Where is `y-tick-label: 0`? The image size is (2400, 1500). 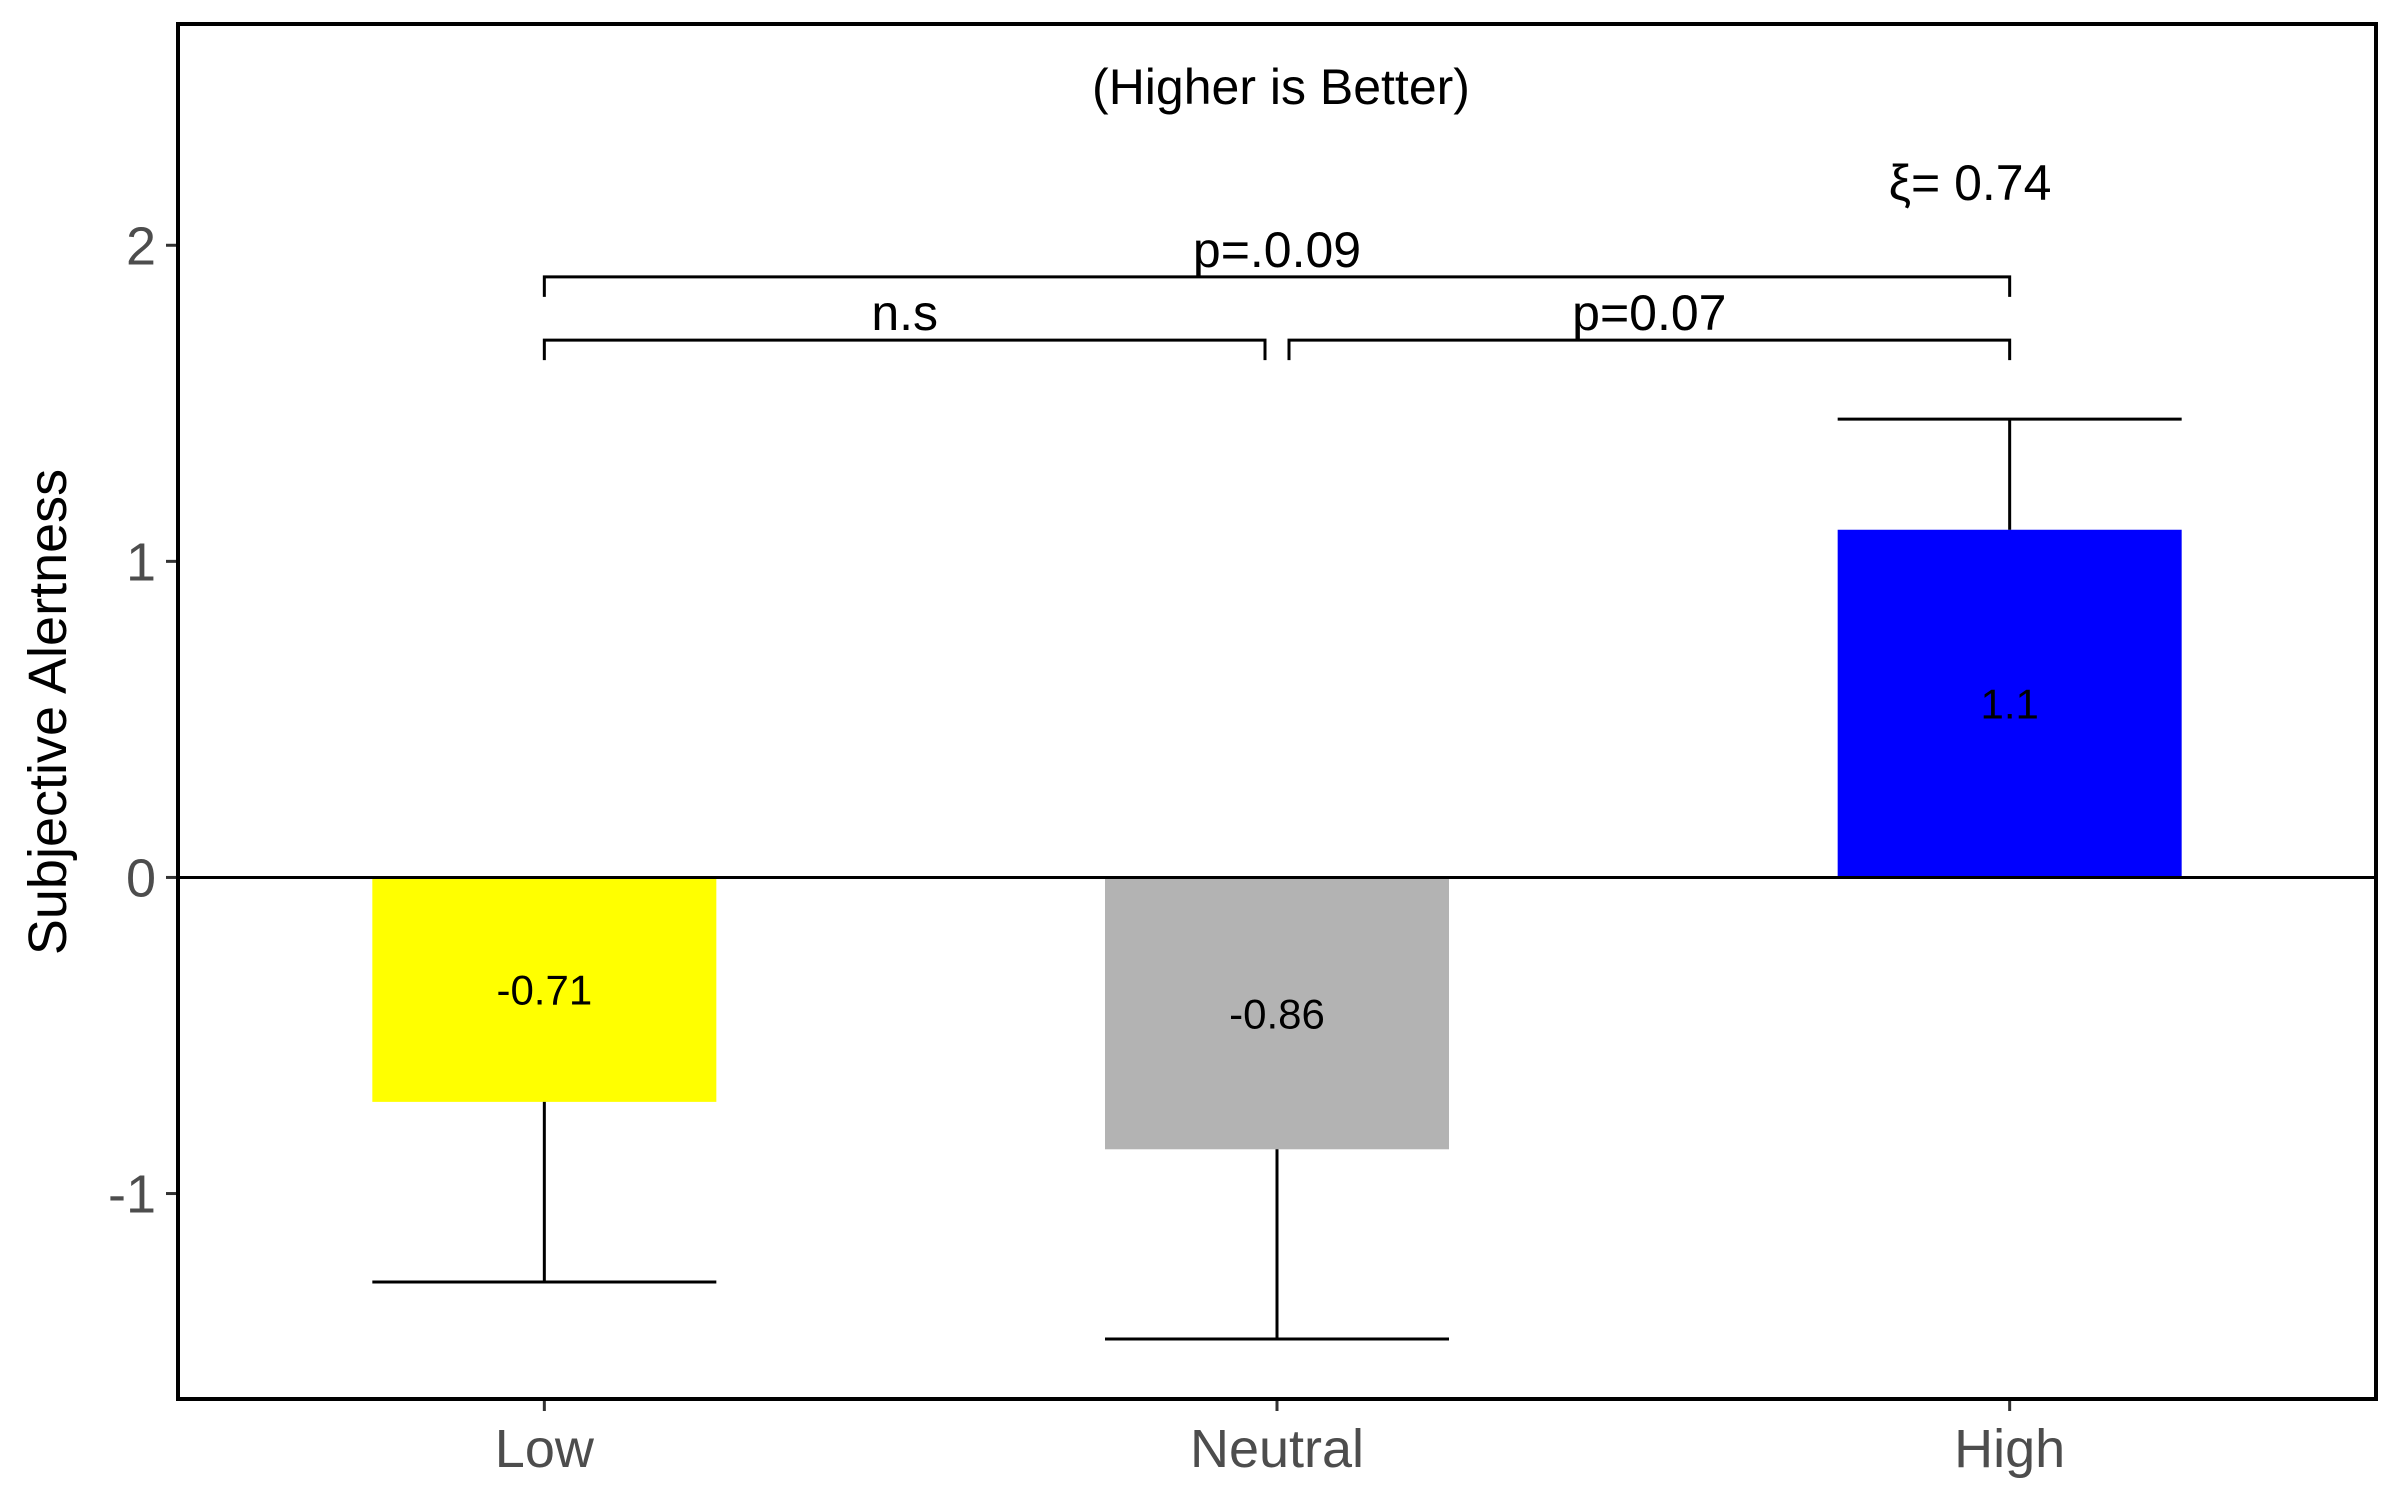 y-tick-label: 0 is located at coordinates (141, 878).